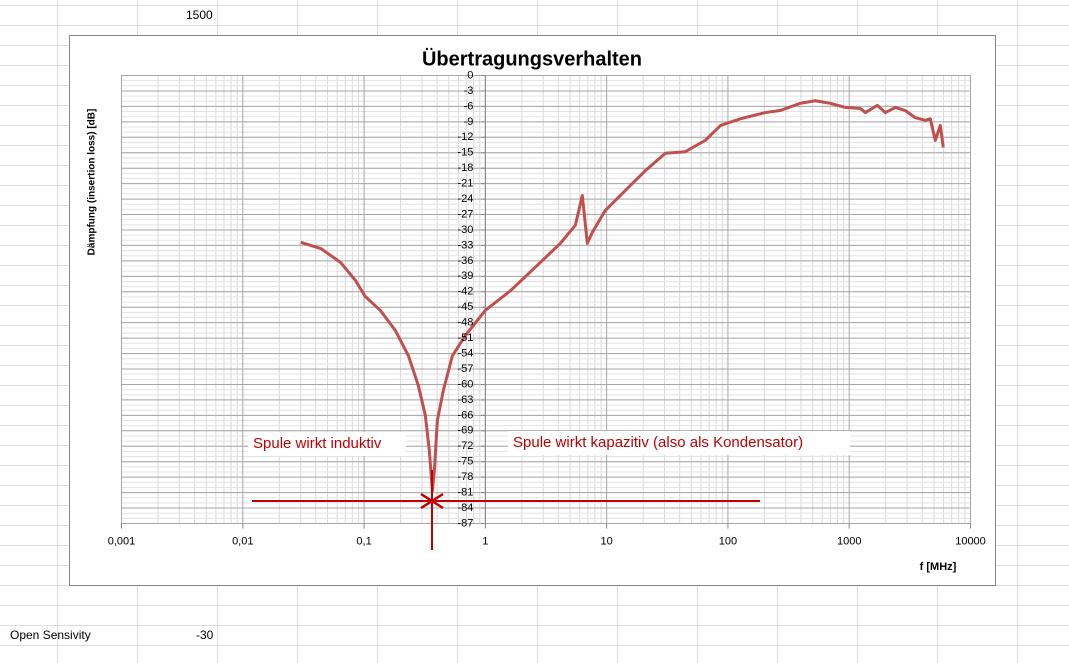 The image size is (1069, 663). Describe the element at coordinates (363, 541) in the screenshot. I see `x-tick-label: 0,1` at that location.